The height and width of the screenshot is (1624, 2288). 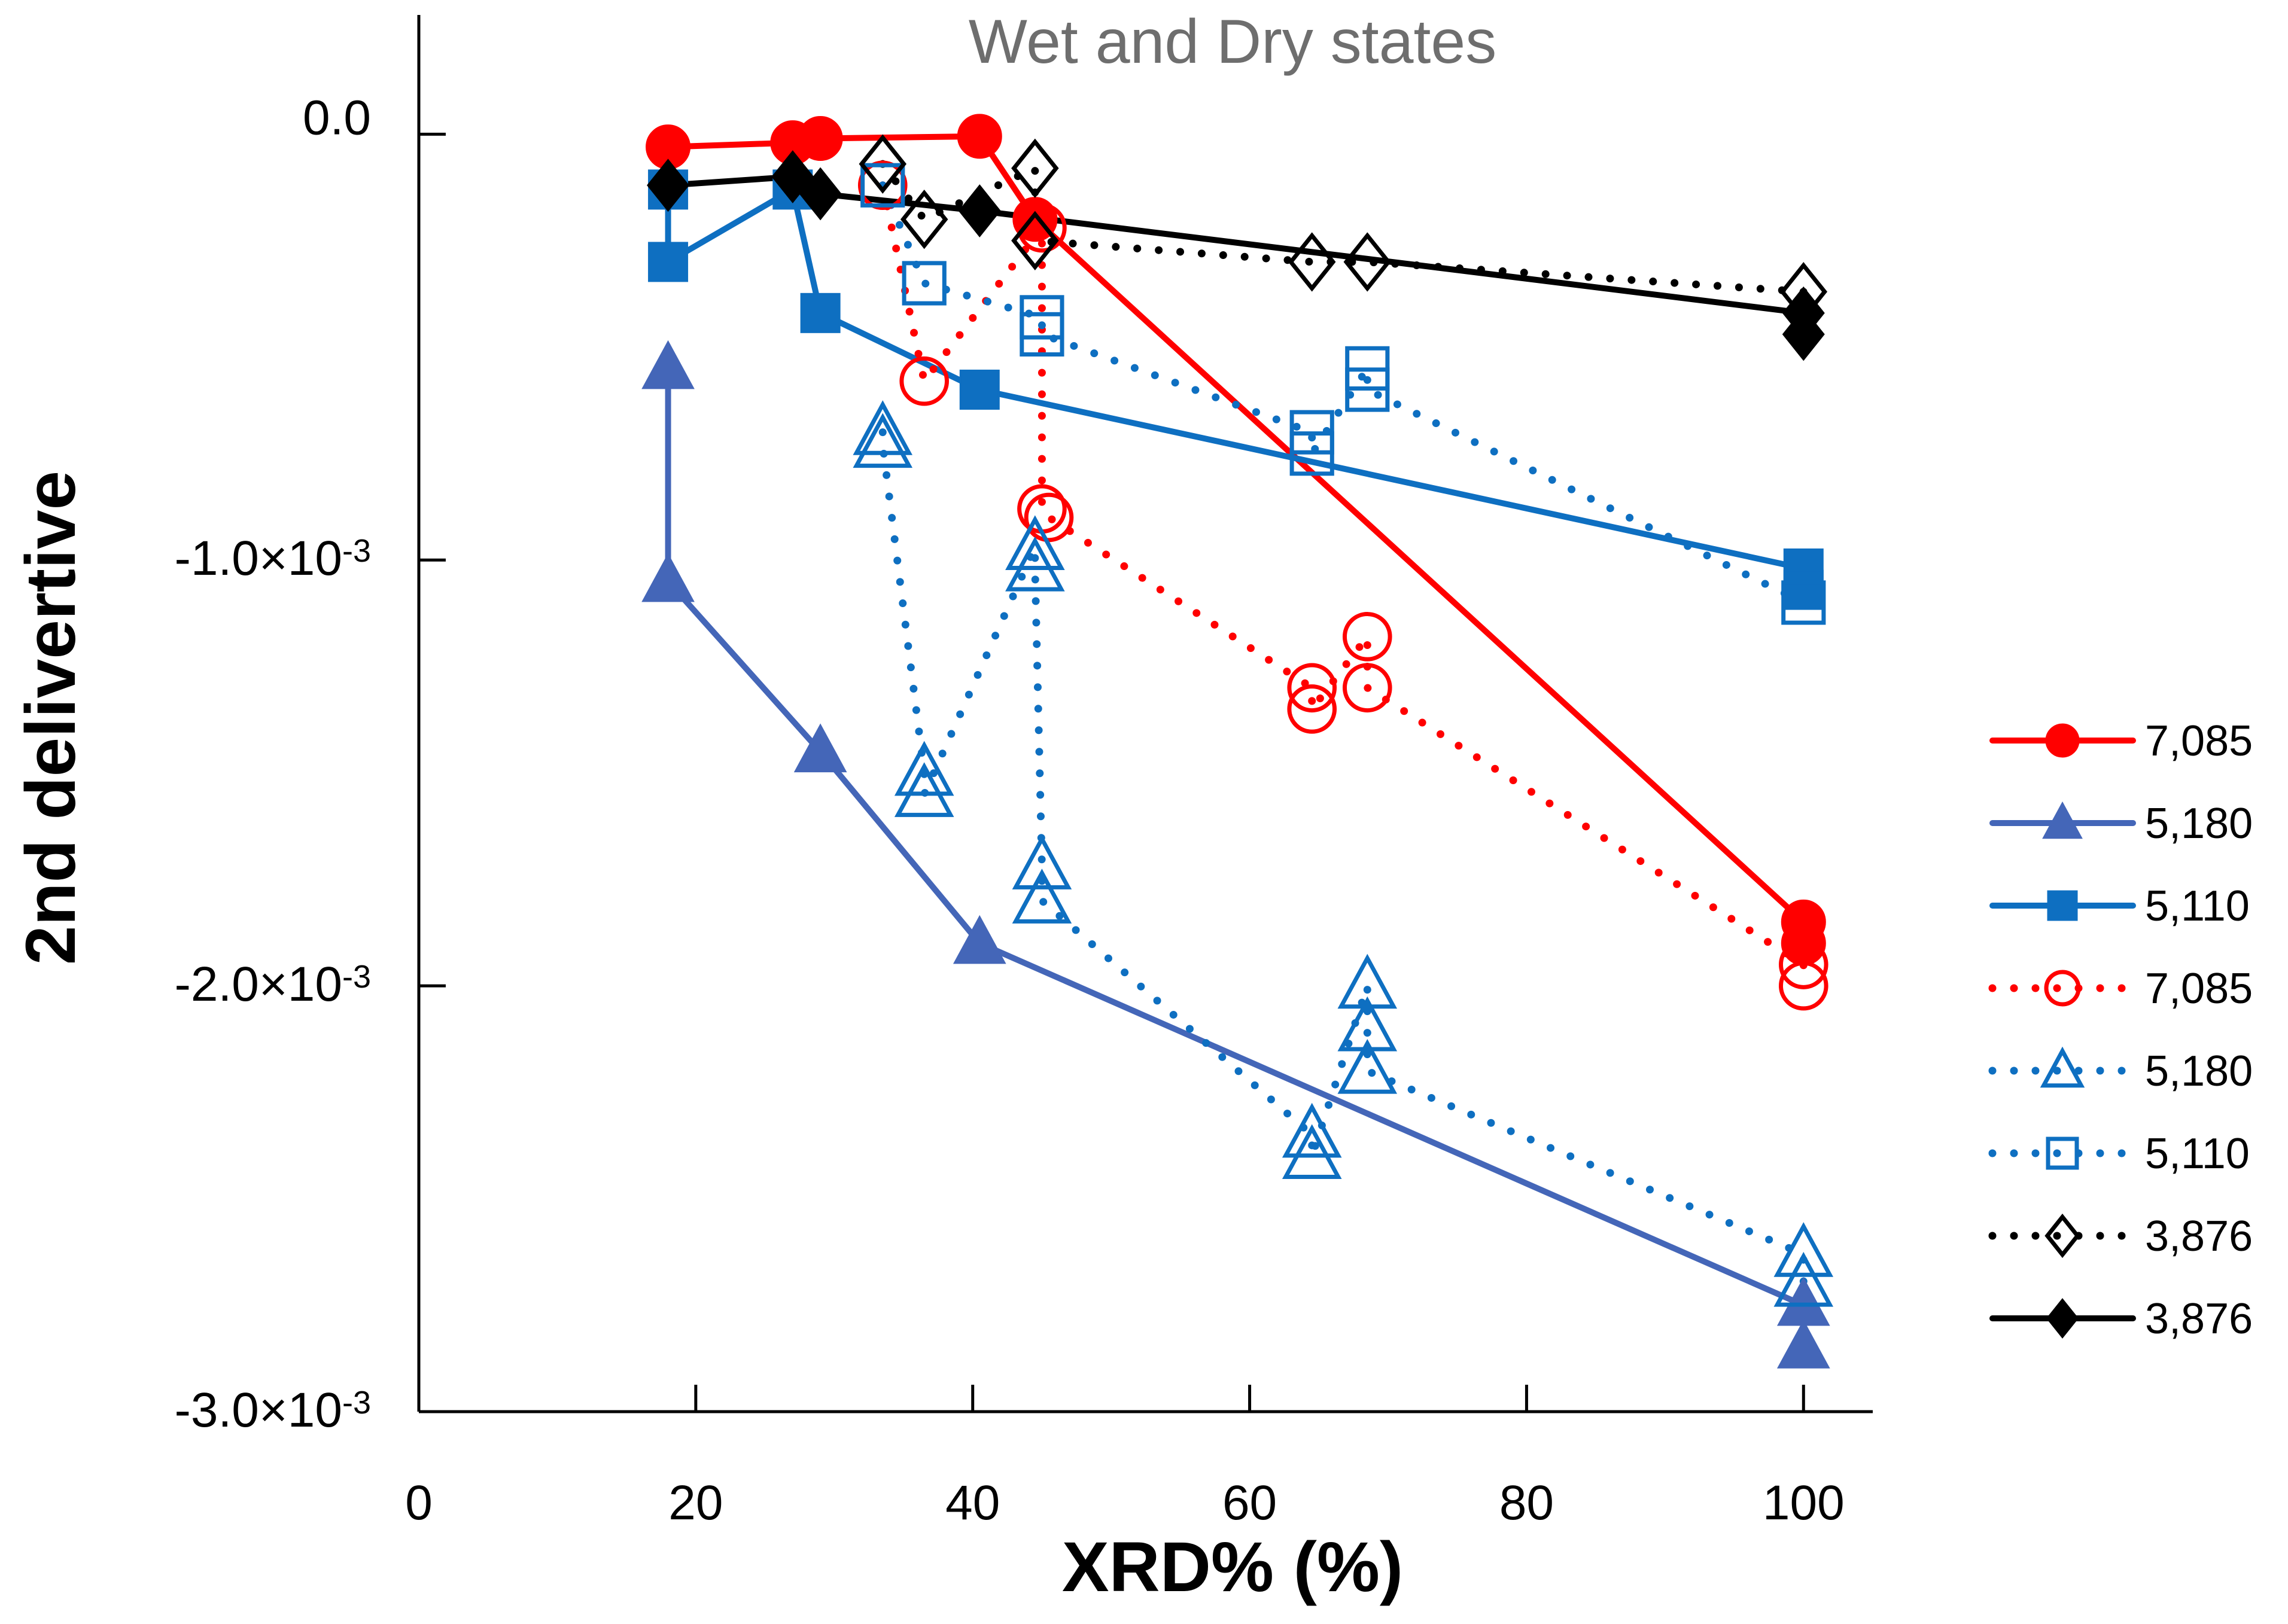 I want to click on y-tick-label: 0.0, so click(x=337, y=117).